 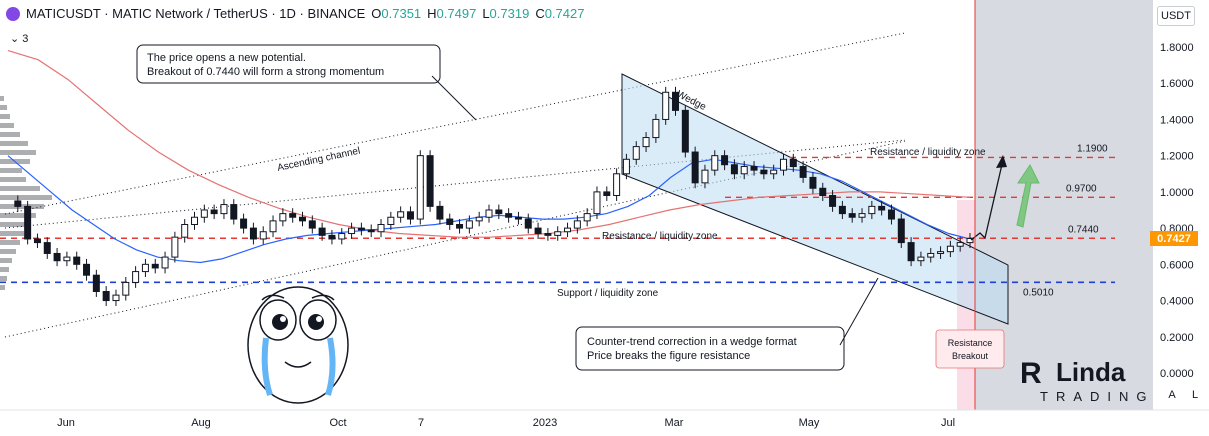 I want to click on volume-profile, so click(x=26, y=193).